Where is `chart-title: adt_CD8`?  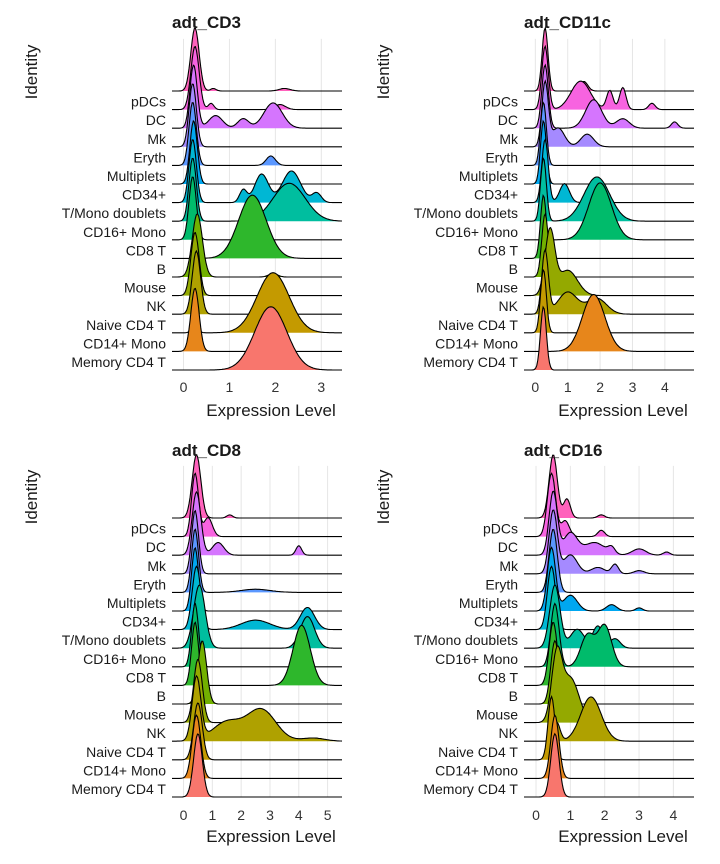
chart-title: adt_CD8 is located at coordinates (206, 450).